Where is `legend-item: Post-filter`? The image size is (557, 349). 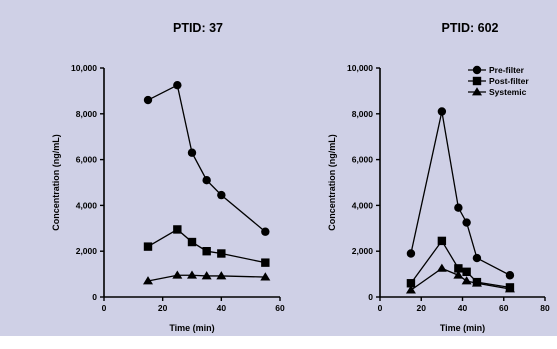 legend-item: Post-filter is located at coordinates (498, 81).